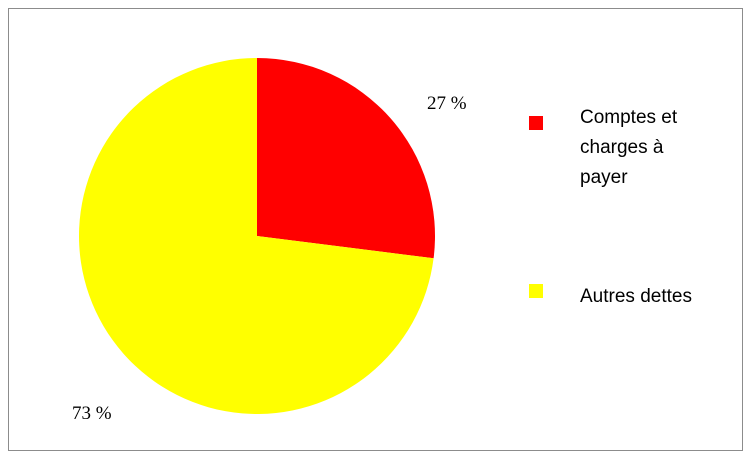 This screenshot has height=460, width=751. Describe the element at coordinates (536, 291) in the screenshot. I see `legend-swatch-autres` at that location.